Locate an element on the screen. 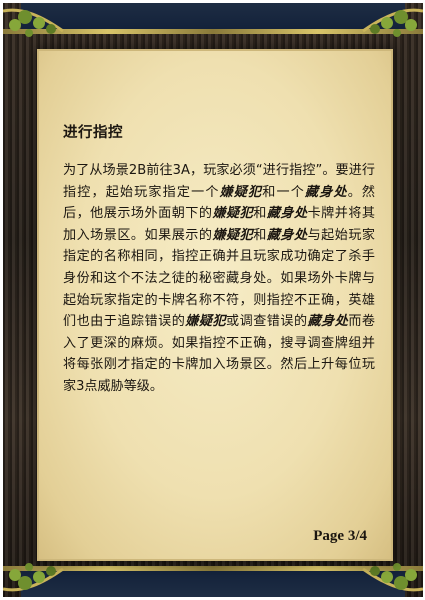  paragraph-text: 为了从场景2B前往3A，玩家必须“进行指控”。要进行指控，起始玩家指定一个 is located at coordinates (219, 181).